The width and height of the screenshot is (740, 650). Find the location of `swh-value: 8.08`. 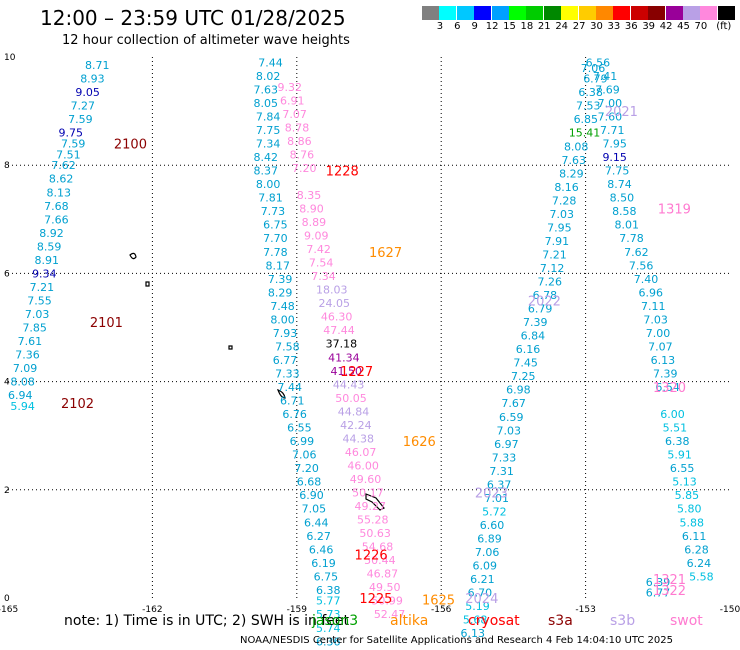

swh-value: 8.08 is located at coordinates (576, 146).